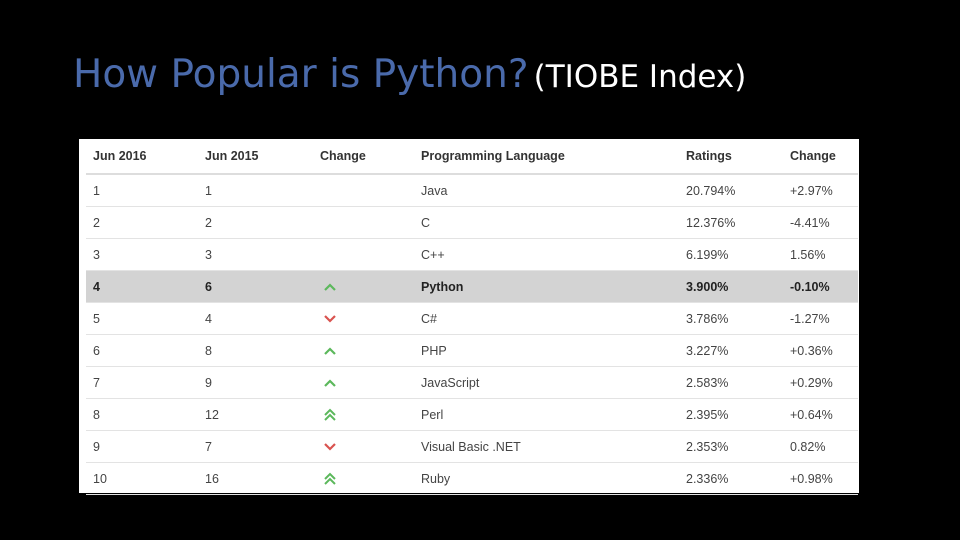  I want to click on cell-rating: 3.786%, so click(731, 318).